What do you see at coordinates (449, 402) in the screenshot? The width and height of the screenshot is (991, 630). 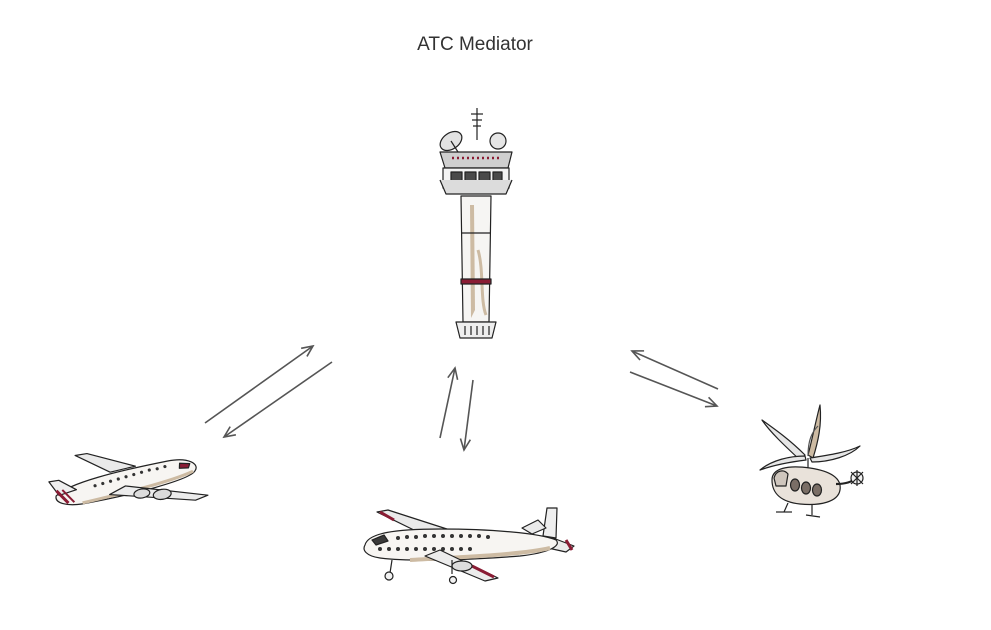 I see `arrow-turboprop-to-tower` at bounding box center [449, 402].